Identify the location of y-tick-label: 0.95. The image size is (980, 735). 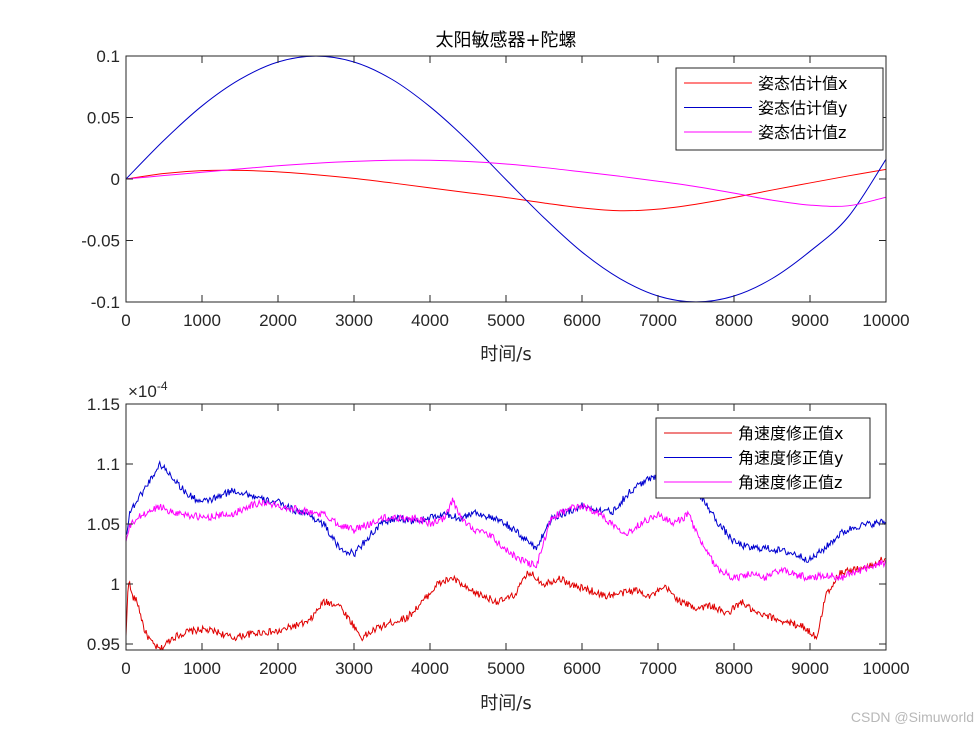
(103, 644).